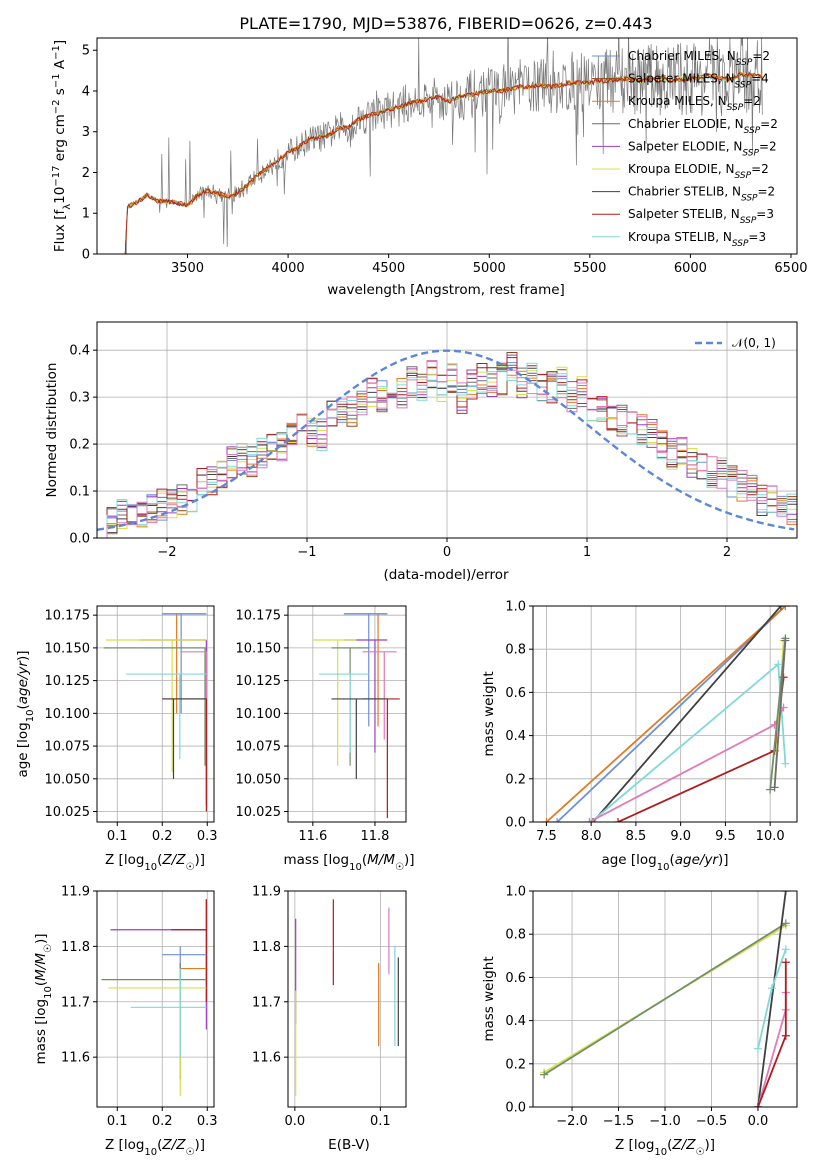  I want to click on y-tick-label: 1, so click(86, 214).